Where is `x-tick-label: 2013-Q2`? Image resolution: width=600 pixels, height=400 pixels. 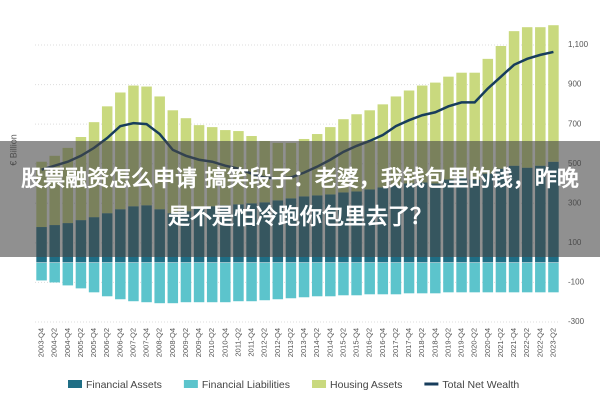 x-tick-label: 2013-Q2 is located at coordinates (290, 342).